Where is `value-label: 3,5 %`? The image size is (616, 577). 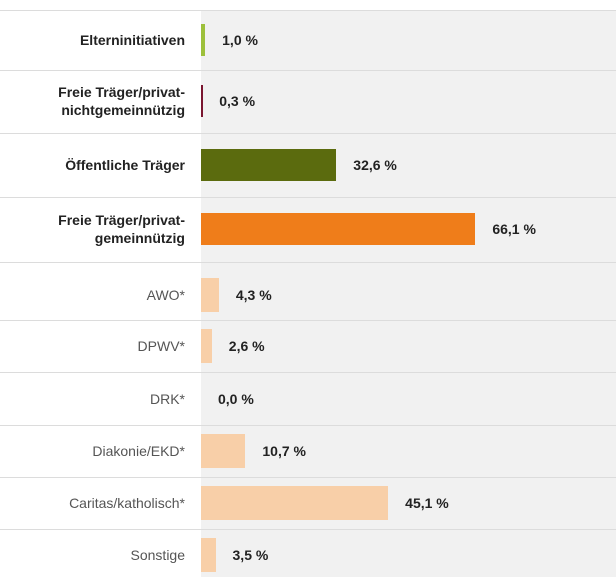
value-label: 3,5 % is located at coordinates (250, 555).